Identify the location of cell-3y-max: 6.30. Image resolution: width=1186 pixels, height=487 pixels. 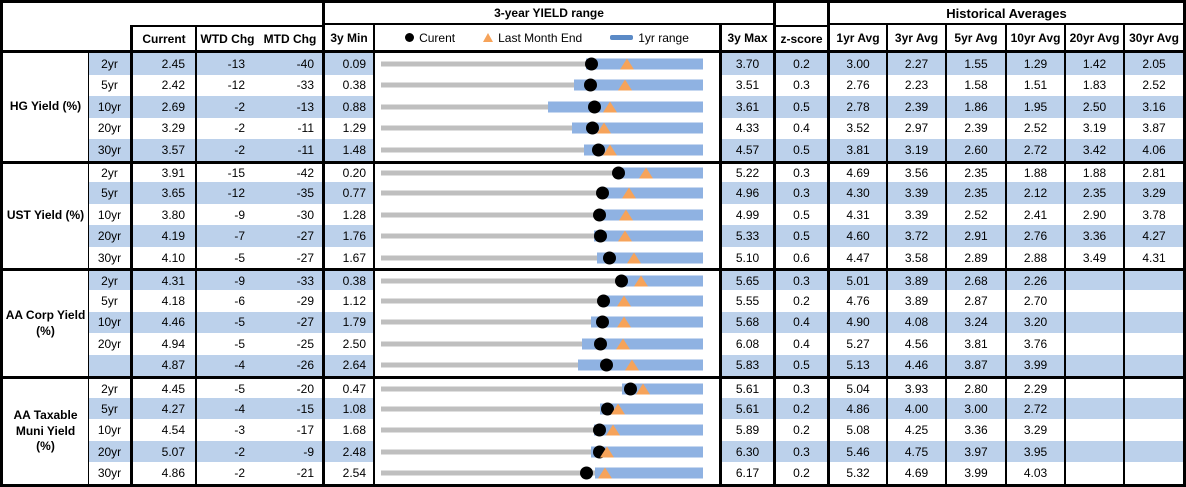
(746, 451).